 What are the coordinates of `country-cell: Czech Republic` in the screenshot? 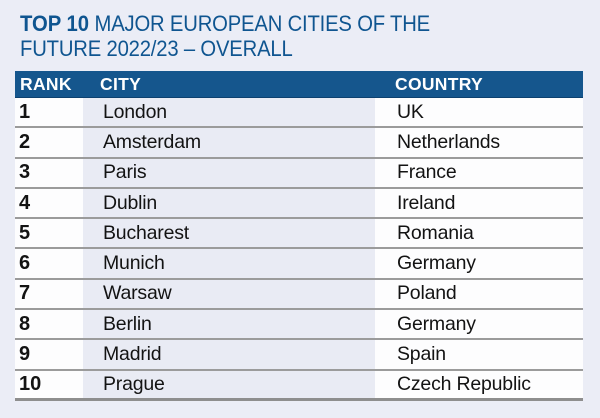 It's located at (479, 384).